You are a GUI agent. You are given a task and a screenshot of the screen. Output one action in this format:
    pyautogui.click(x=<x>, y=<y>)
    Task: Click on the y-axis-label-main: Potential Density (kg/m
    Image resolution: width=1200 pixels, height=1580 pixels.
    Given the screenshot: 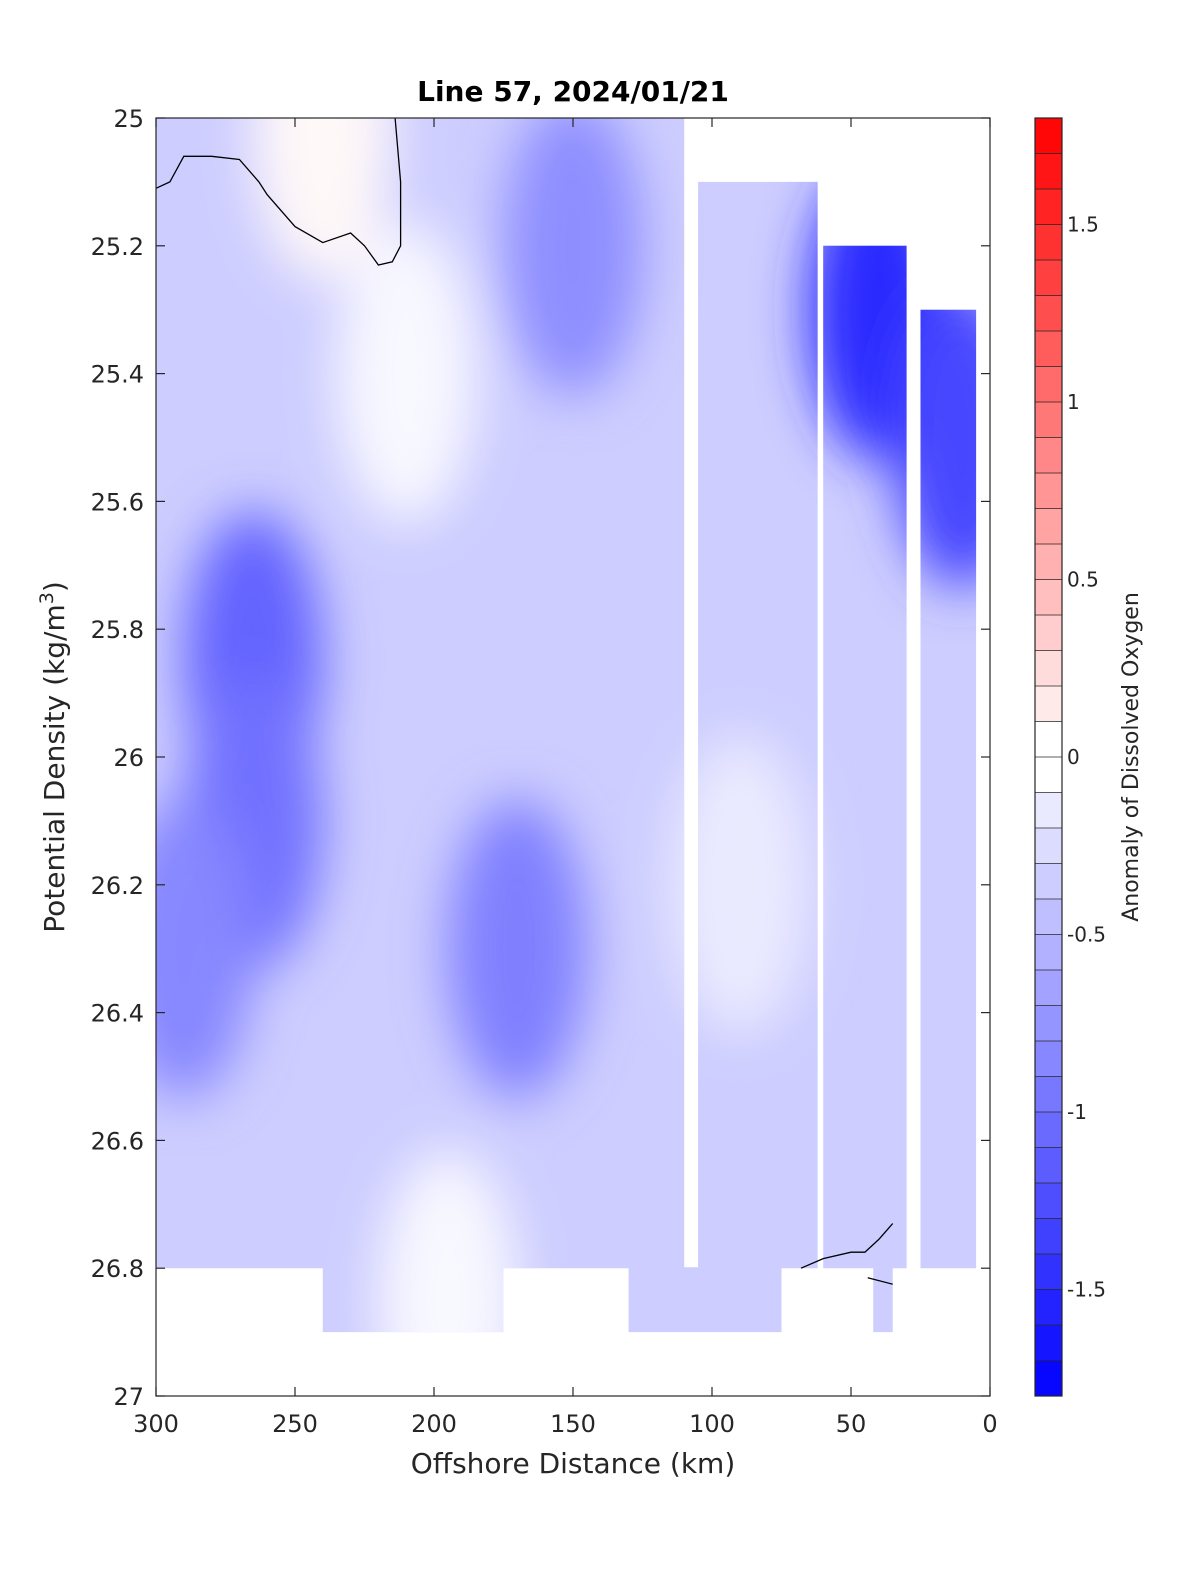 What is the action you would take?
    pyautogui.click(x=54, y=768)
    